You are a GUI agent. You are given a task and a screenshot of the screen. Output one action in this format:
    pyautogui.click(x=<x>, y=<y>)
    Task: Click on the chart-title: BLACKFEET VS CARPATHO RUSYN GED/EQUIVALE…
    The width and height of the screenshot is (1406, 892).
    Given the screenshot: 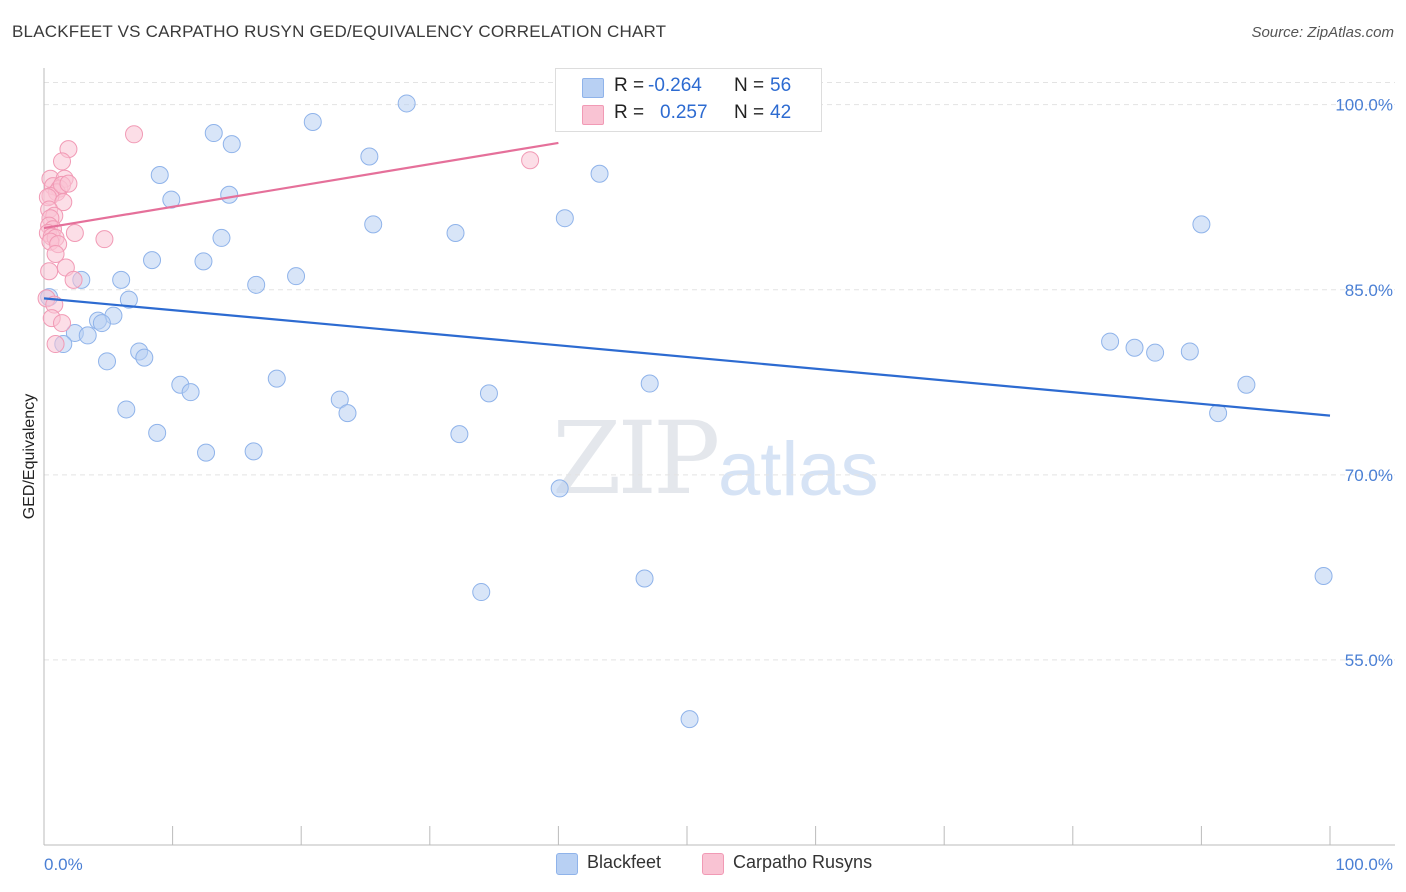 What is the action you would take?
    pyautogui.click(x=339, y=31)
    